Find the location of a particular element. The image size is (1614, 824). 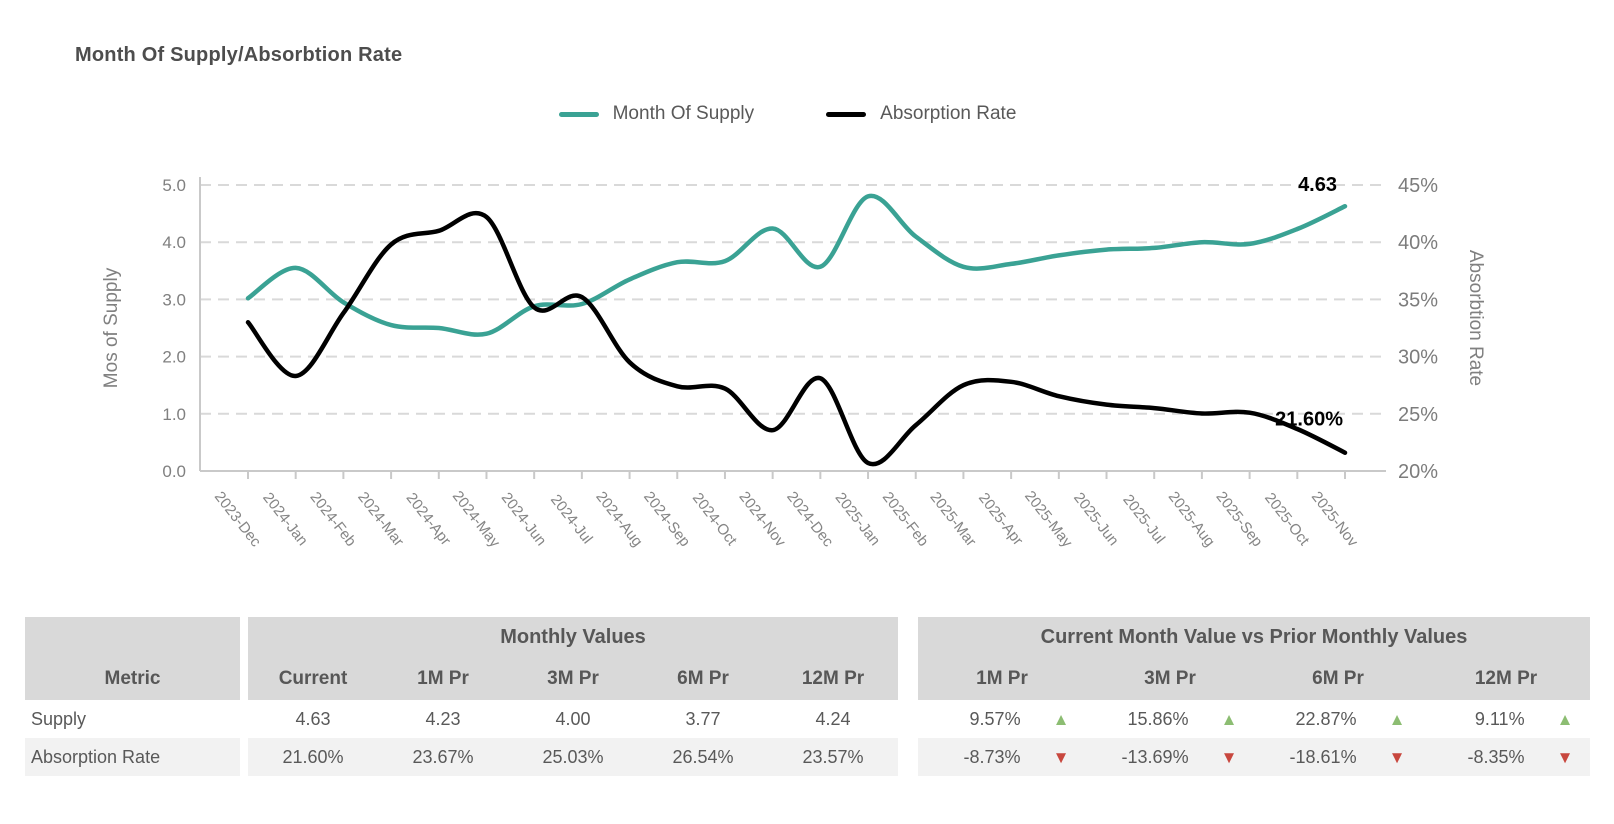

x-axis-label: 2024-Feb is located at coordinates (332, 519).